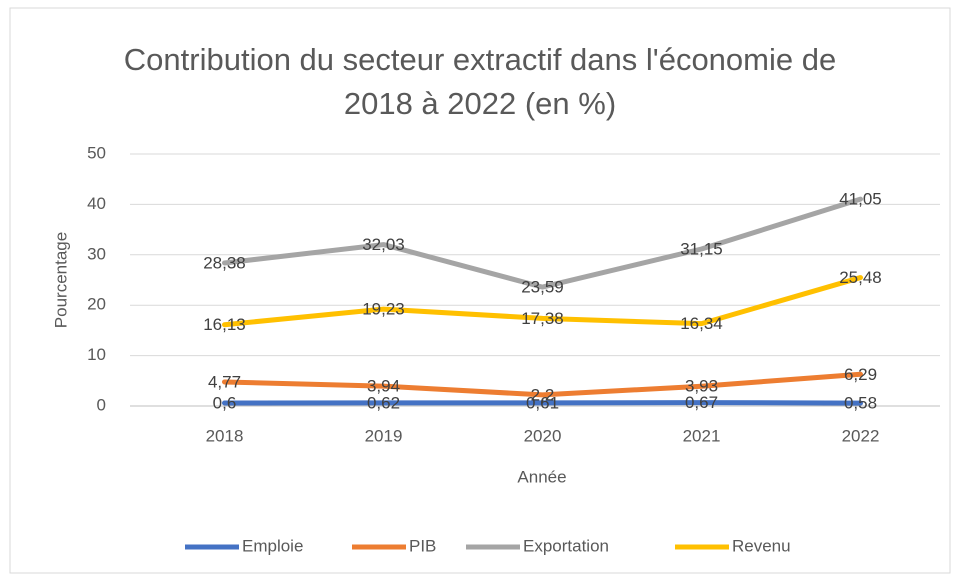 This screenshot has height=578, width=957. What do you see at coordinates (383, 244) in the screenshot?
I see `data-label: 32,03` at bounding box center [383, 244].